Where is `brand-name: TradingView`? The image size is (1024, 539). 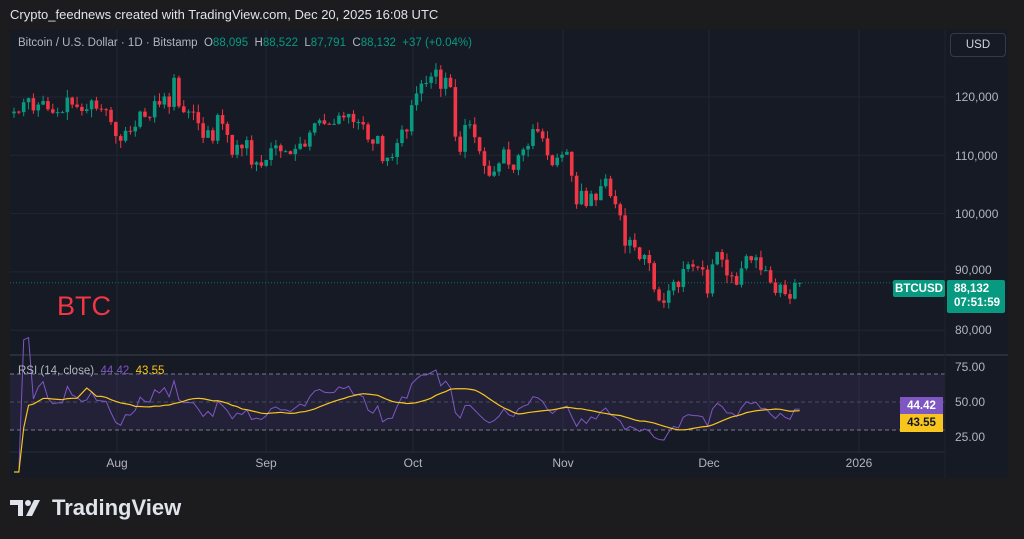 brand-name: TradingView is located at coordinates (117, 507).